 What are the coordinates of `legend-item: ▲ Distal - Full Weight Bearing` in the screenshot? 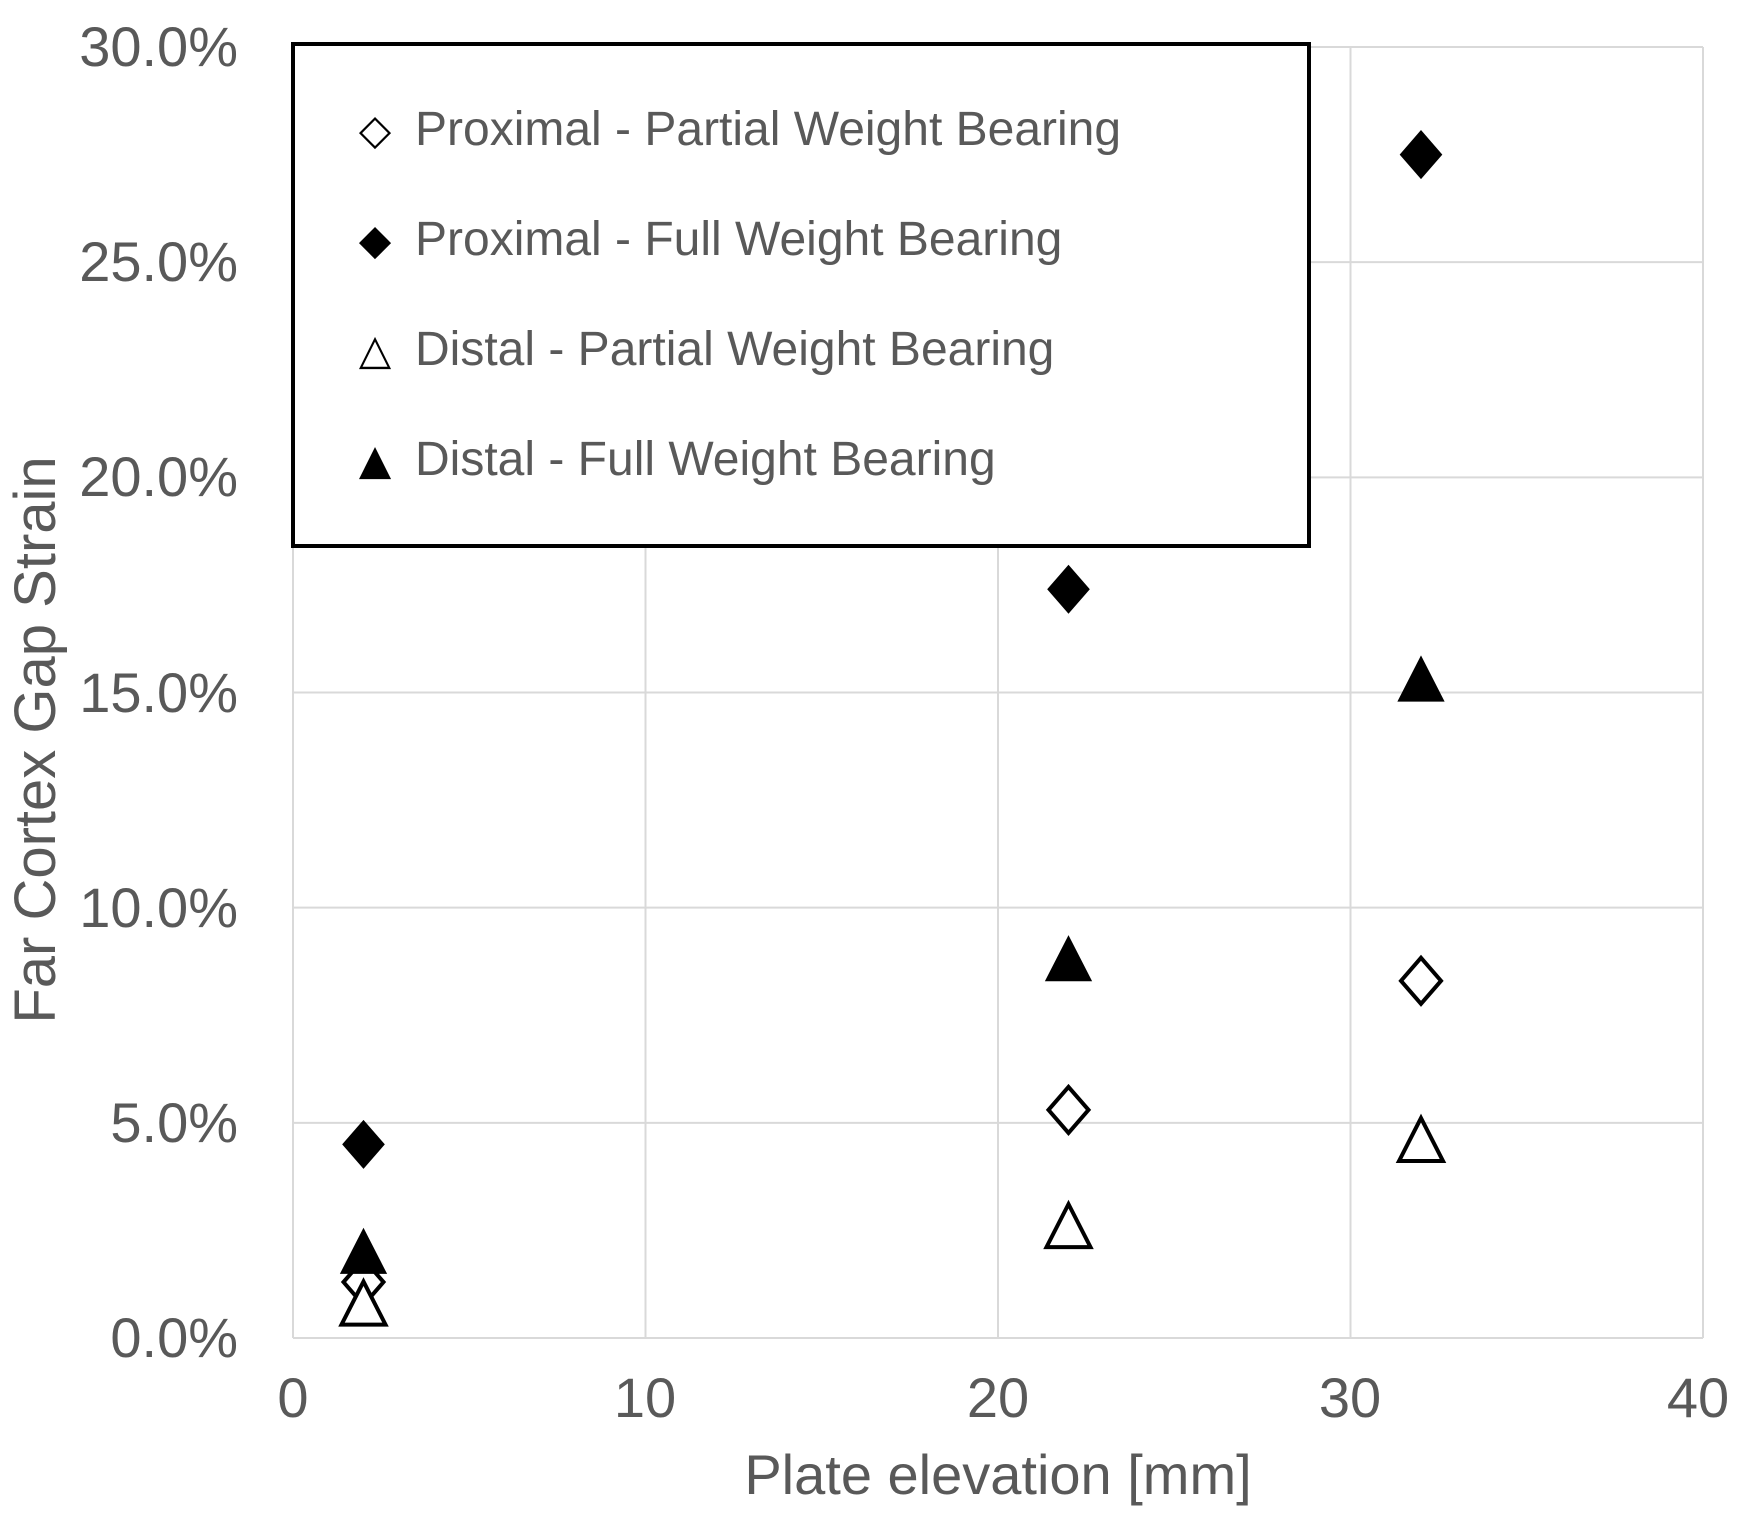 It's located at (827, 460).